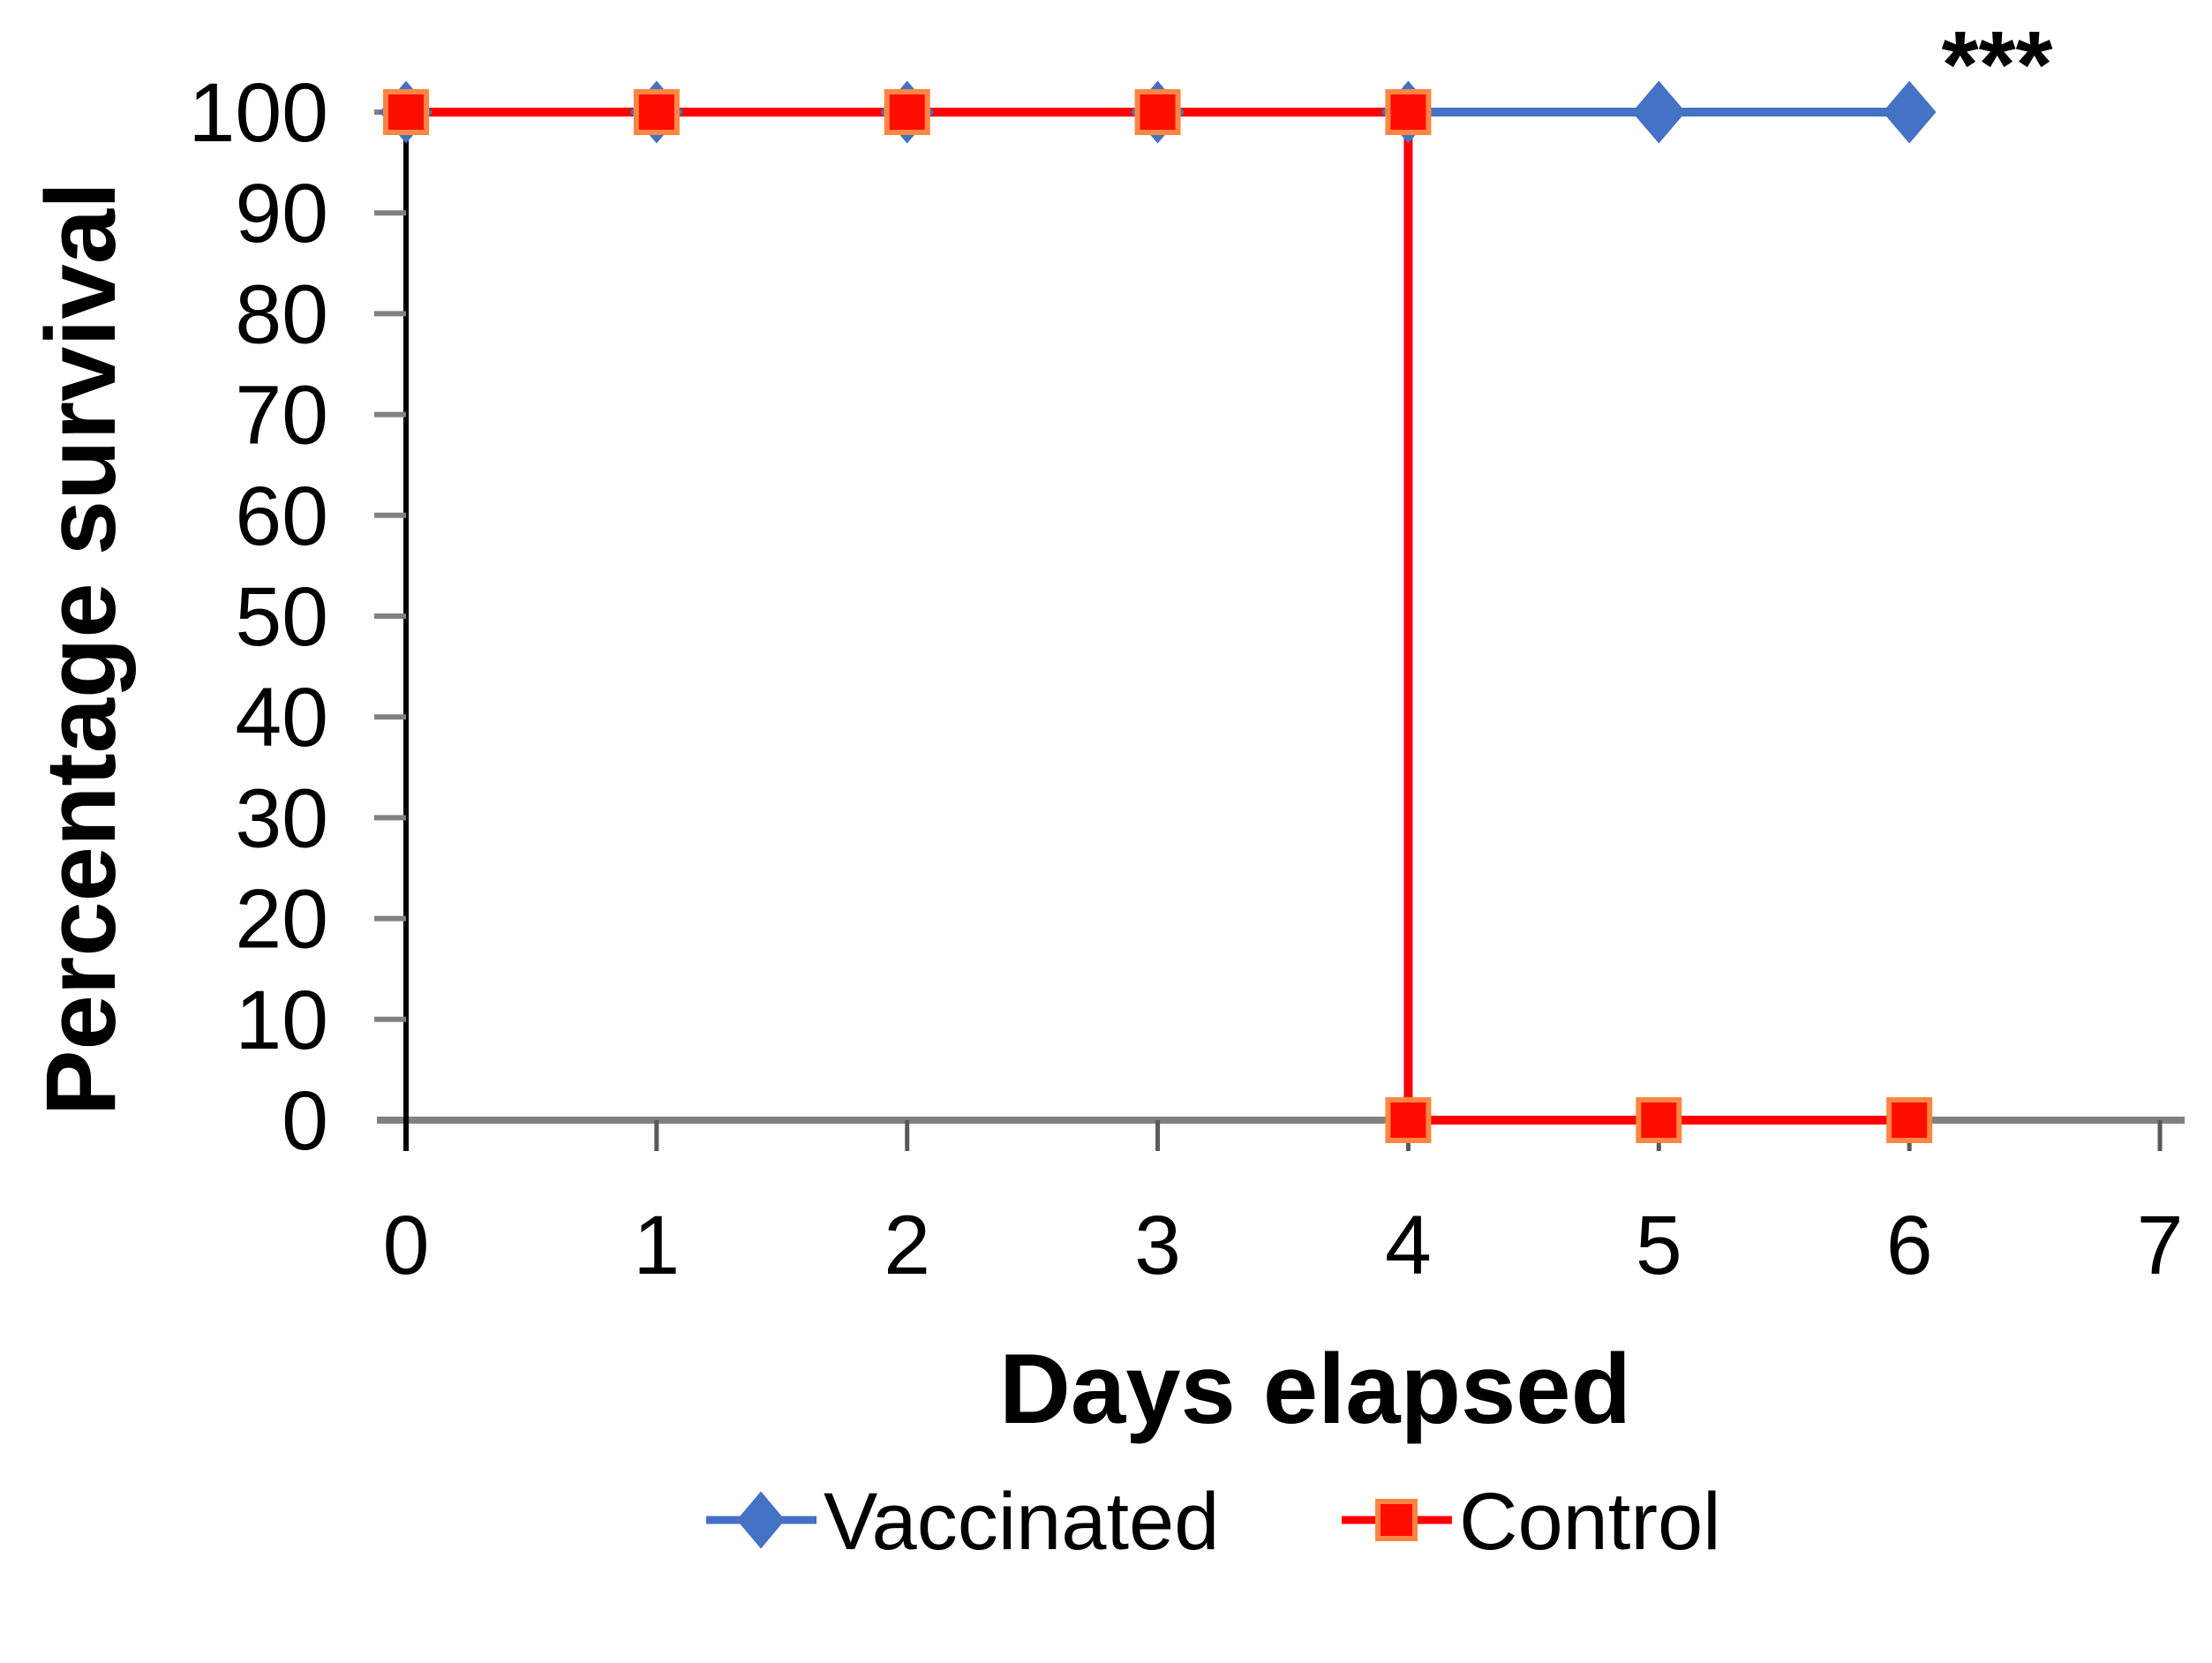 The height and width of the screenshot is (1663, 2212). Describe the element at coordinates (281, 314) in the screenshot. I see `y-tick-label: 80` at that location.